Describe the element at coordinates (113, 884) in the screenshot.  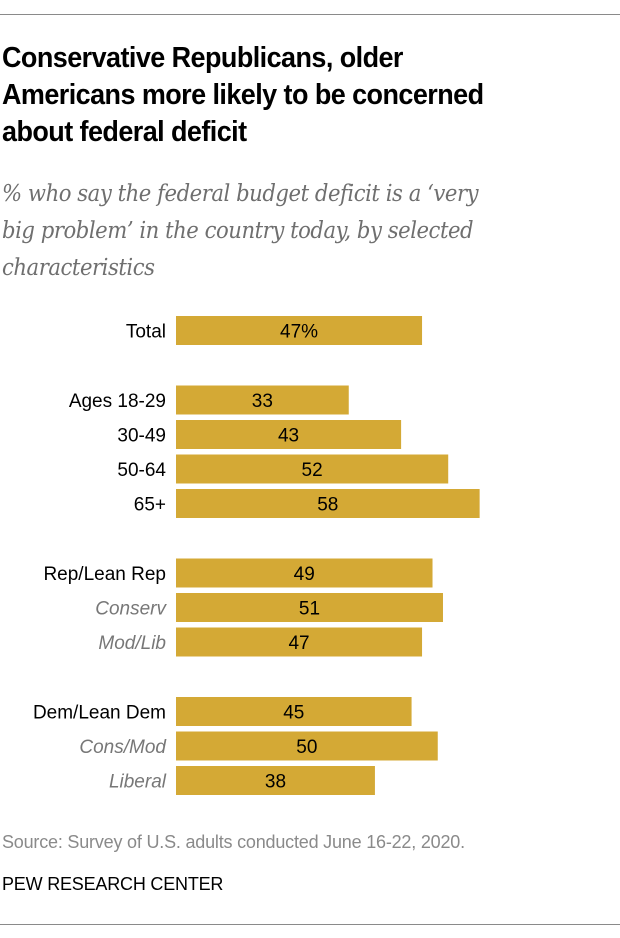
I see `org-credit: PEW RESEARCH CENTER` at that location.